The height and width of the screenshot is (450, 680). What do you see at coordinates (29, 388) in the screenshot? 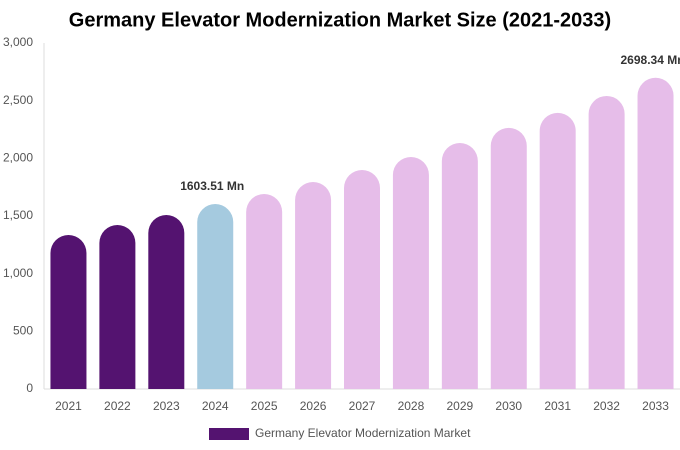
I see `y-tick-label: 0` at bounding box center [29, 388].